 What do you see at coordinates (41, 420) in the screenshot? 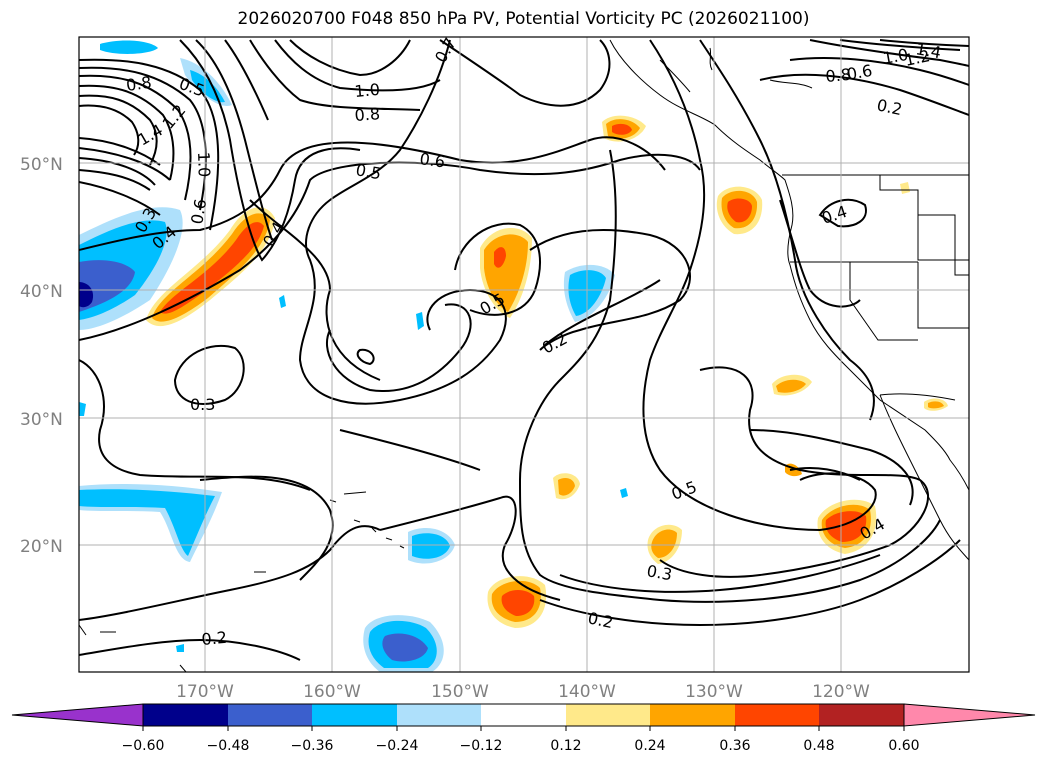
I see `lat-label-30n: 30°N` at bounding box center [41, 420].